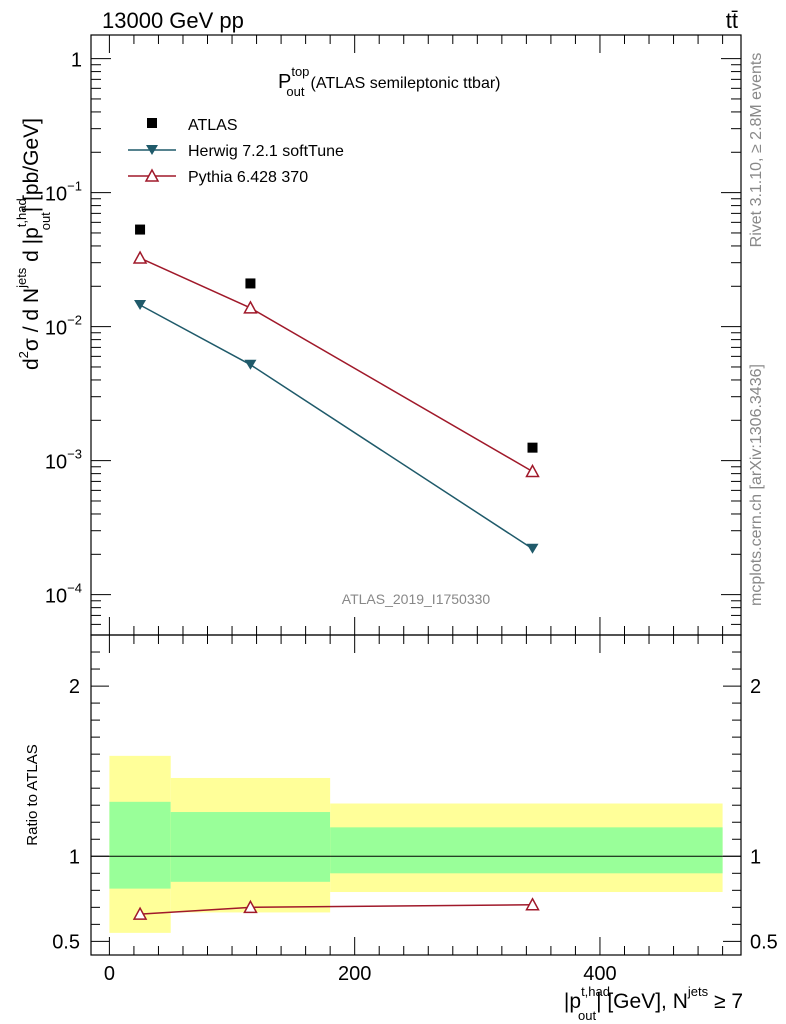 The height and width of the screenshot is (1024, 786). What do you see at coordinates (33, 244) in the screenshot?
I see `main-y-axis-label: d2σ / d Njets d |pt,had out| [pb/GeV]` at bounding box center [33, 244].